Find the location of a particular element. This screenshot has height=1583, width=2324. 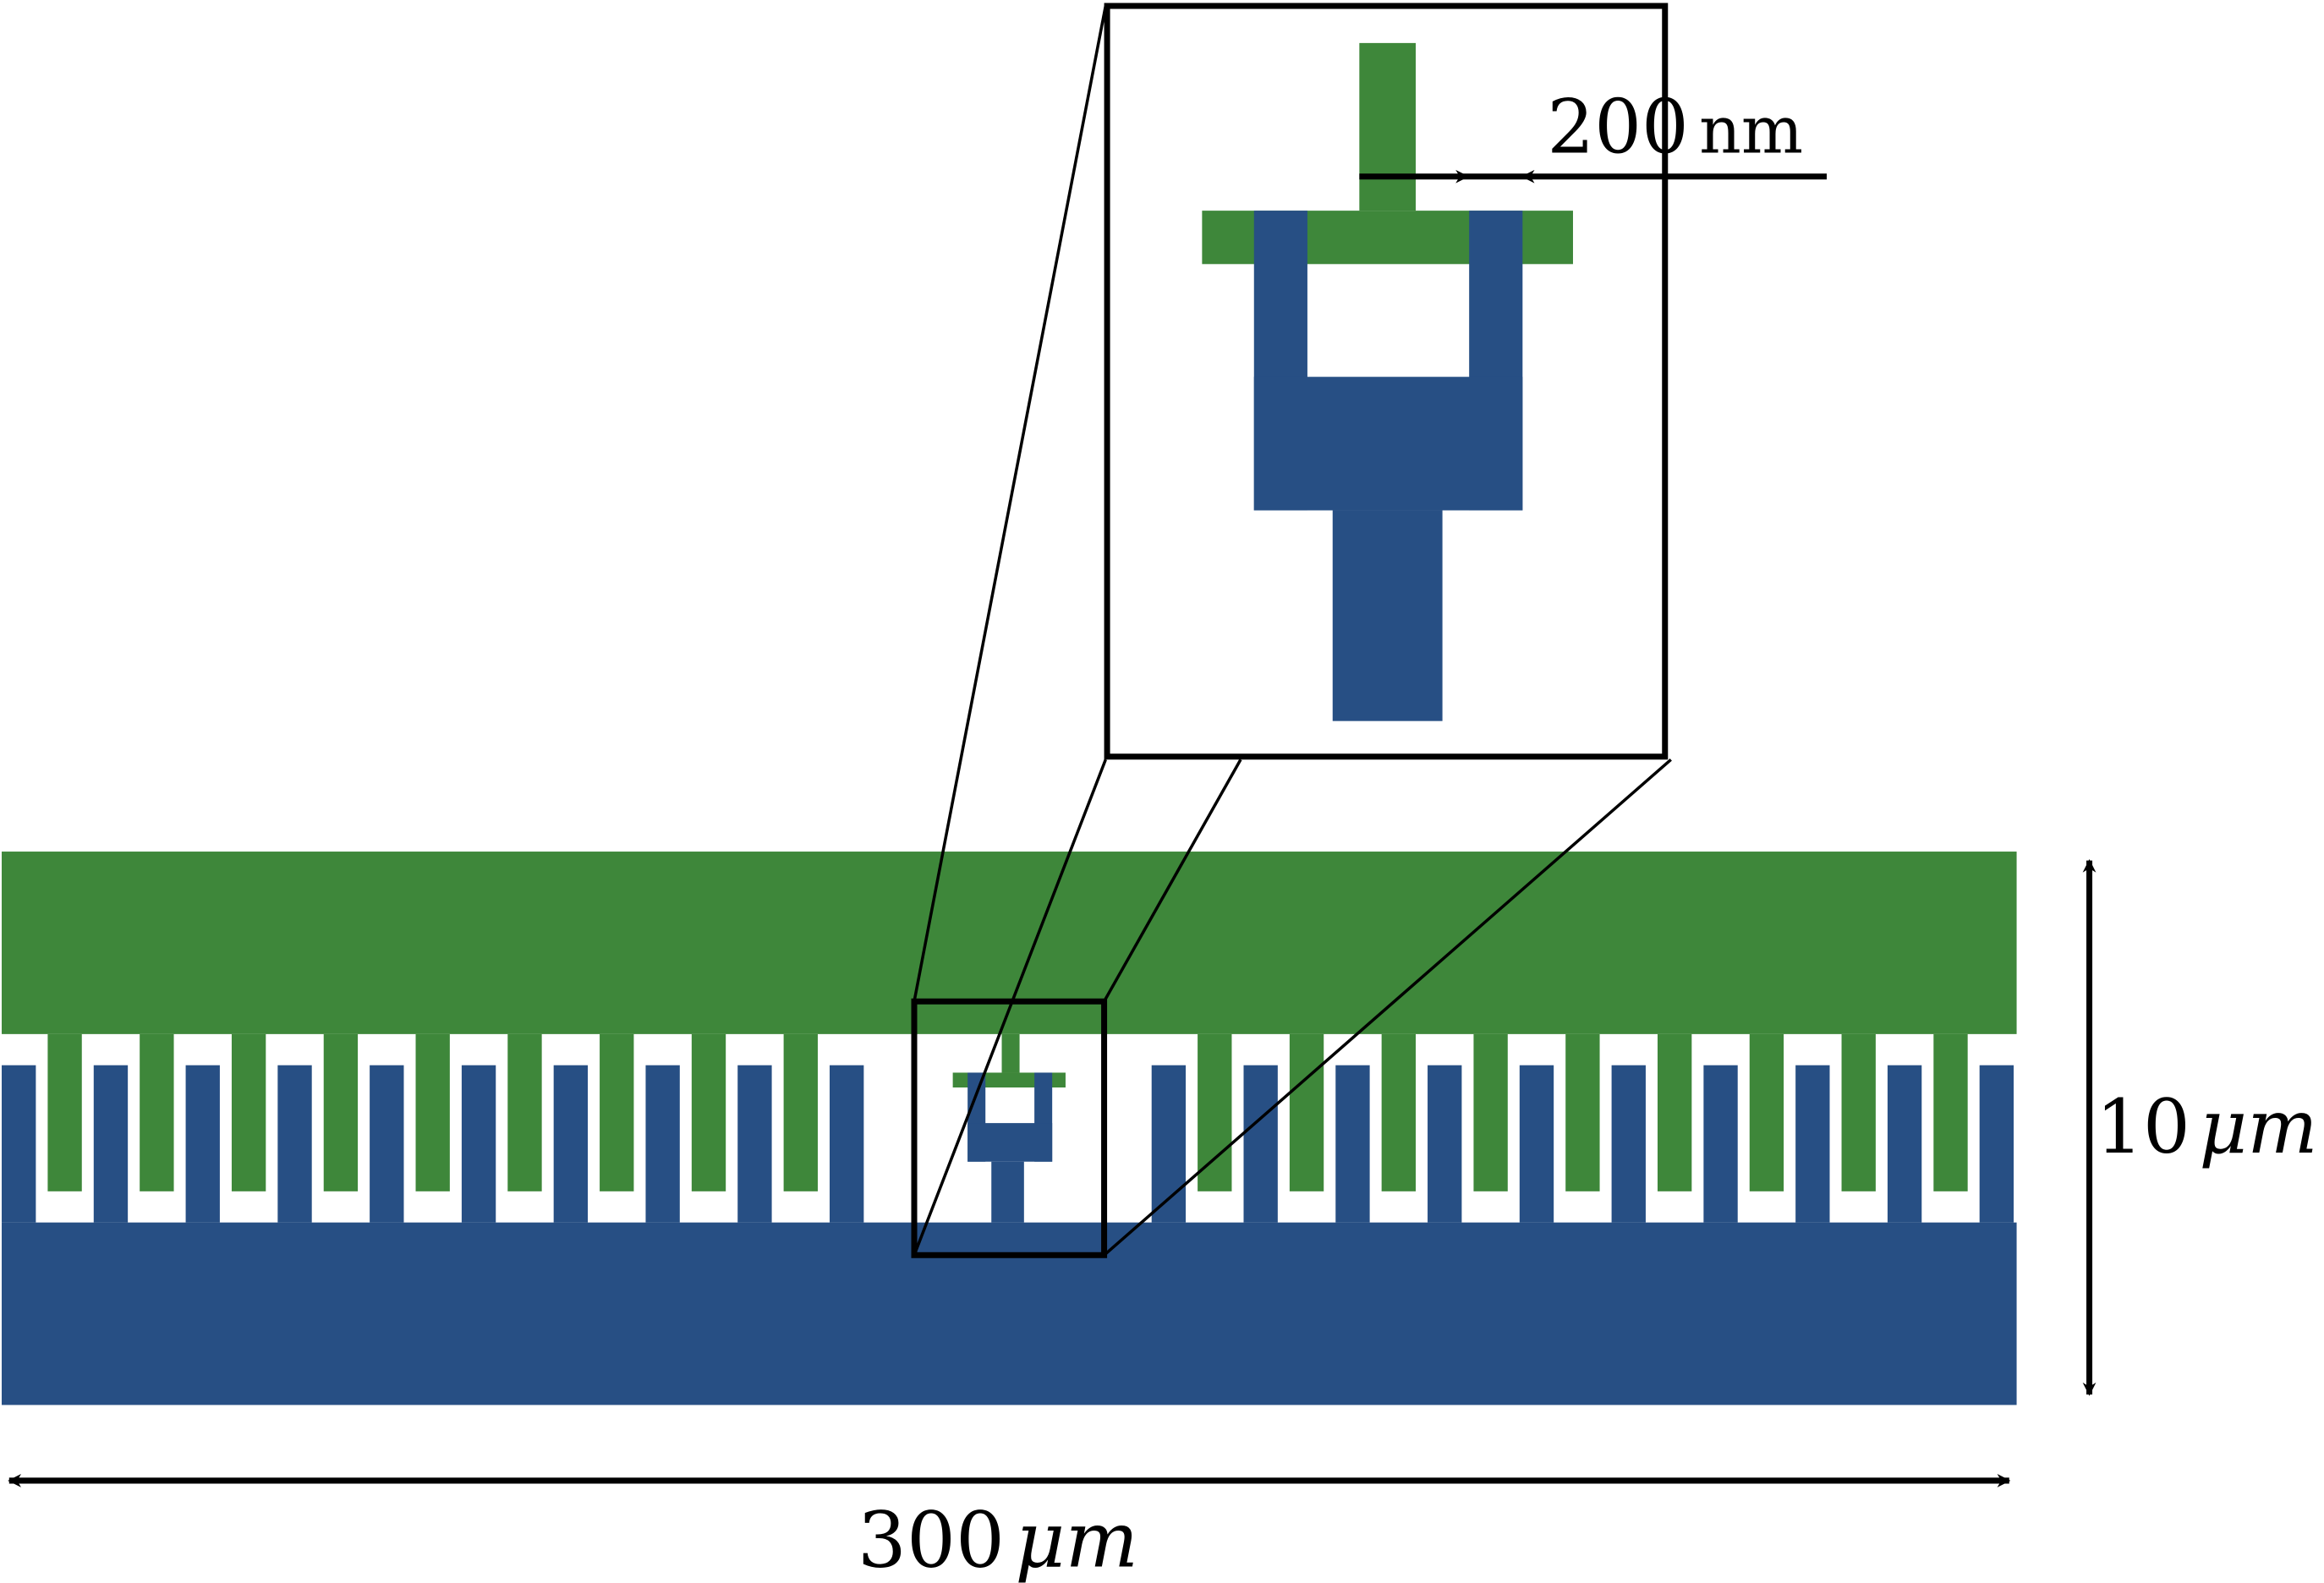

inset-scale-number: 200 is located at coordinates (1617, 128).